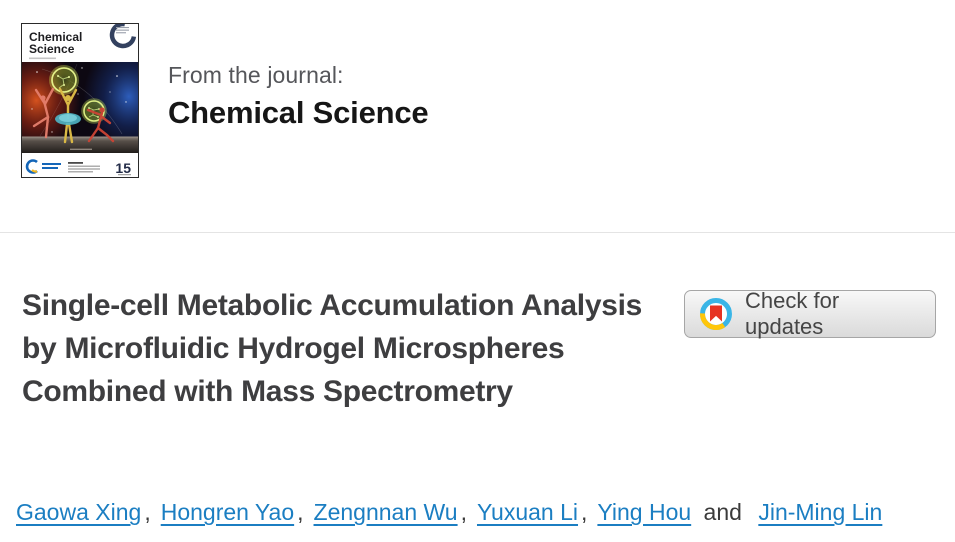 Image resolution: width=955 pixels, height=542 pixels. I want to click on journal-cover-art: Chemical Science, so click(80, 99).